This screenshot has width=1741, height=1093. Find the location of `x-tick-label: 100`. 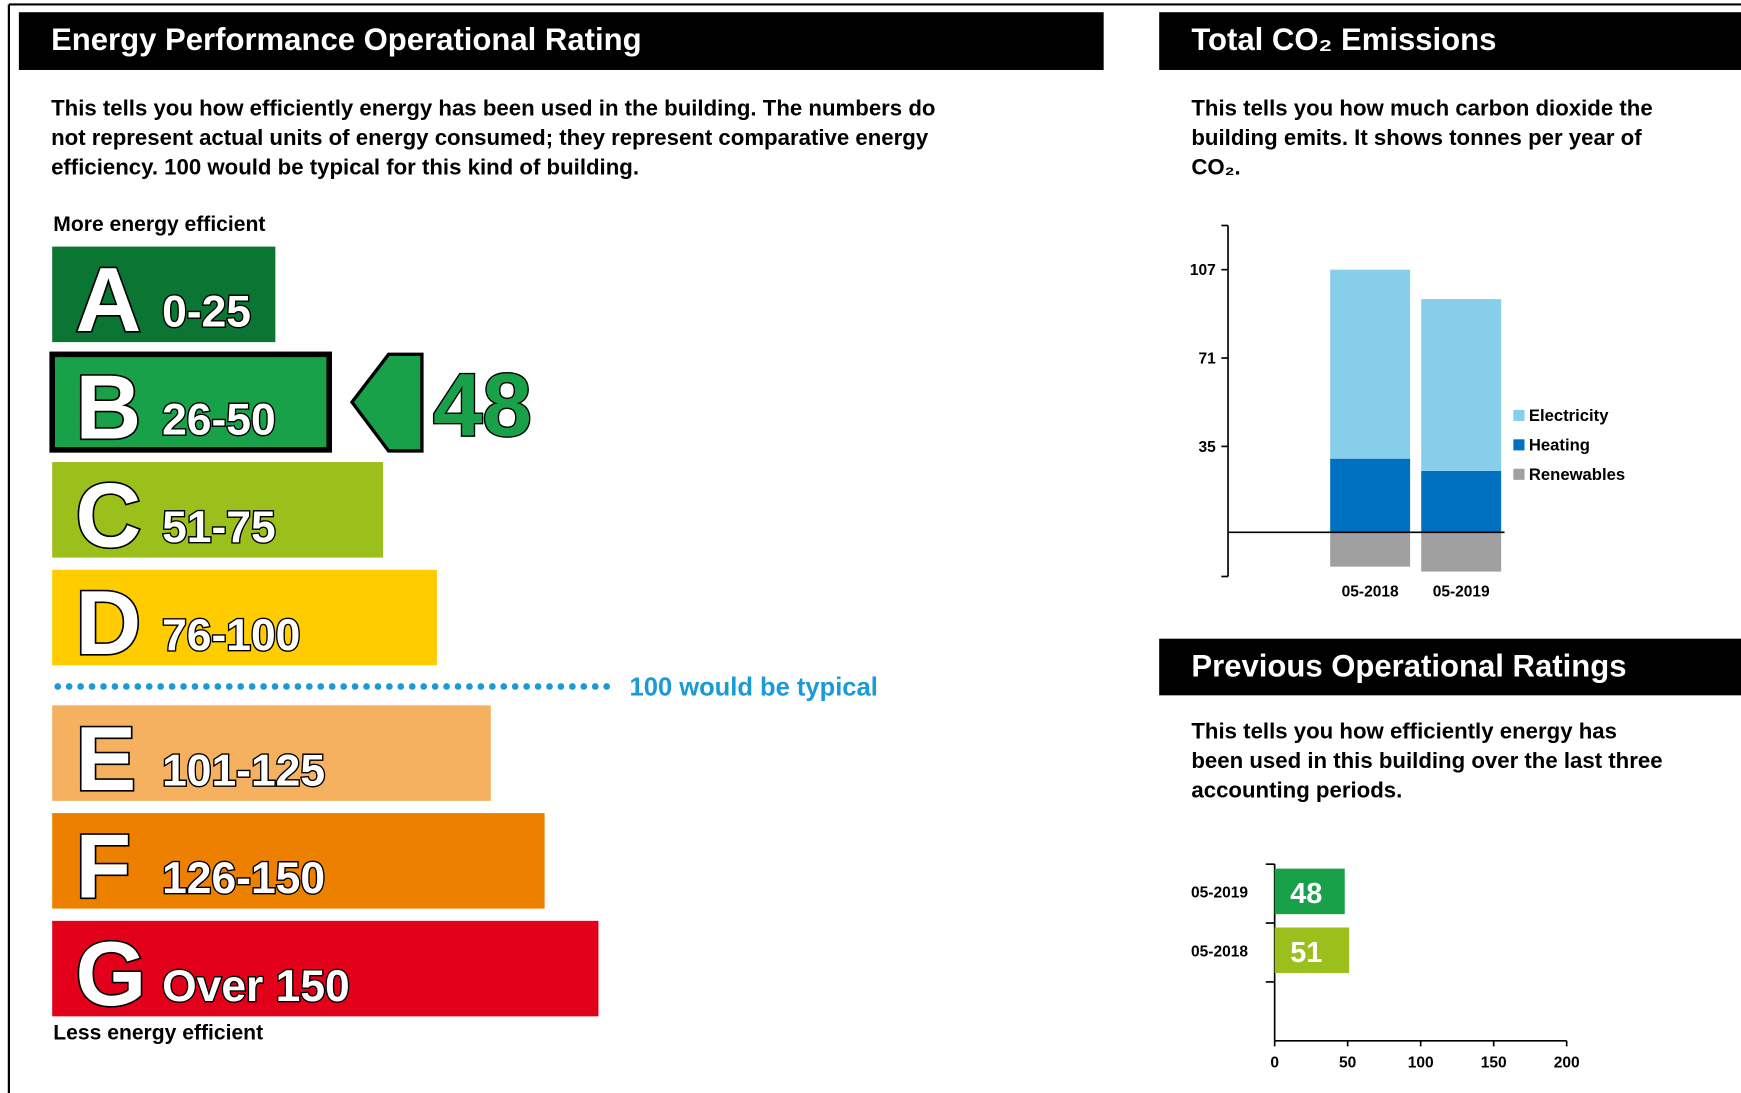

x-tick-label: 100 is located at coordinates (1421, 1062).